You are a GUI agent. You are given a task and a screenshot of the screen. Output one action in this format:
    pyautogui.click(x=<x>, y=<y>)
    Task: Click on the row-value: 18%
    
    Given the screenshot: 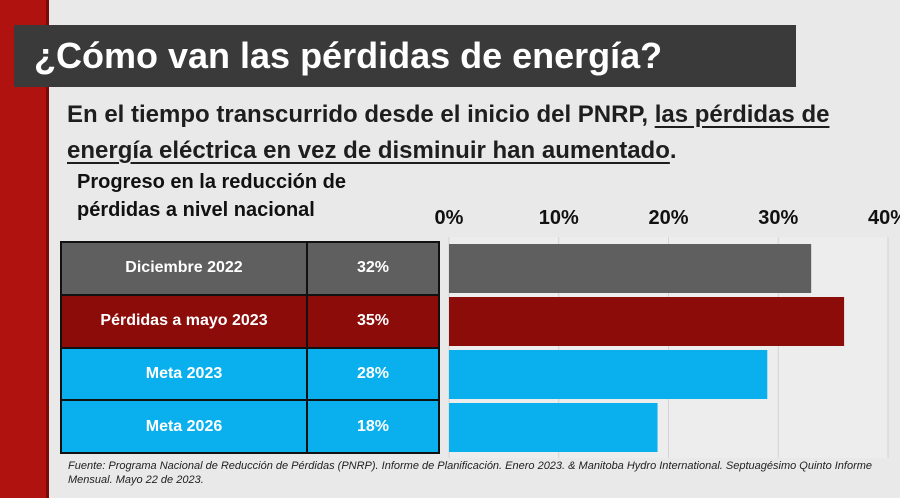 What is the action you would take?
    pyautogui.click(x=372, y=426)
    